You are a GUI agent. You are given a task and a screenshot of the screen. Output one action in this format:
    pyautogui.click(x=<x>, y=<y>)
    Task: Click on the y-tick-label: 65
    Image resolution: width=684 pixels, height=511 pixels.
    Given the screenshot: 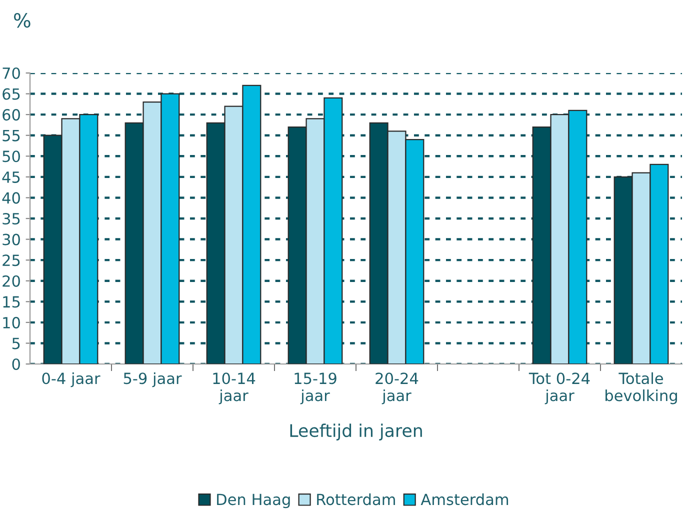 What is the action you would take?
    pyautogui.click(x=11, y=94)
    